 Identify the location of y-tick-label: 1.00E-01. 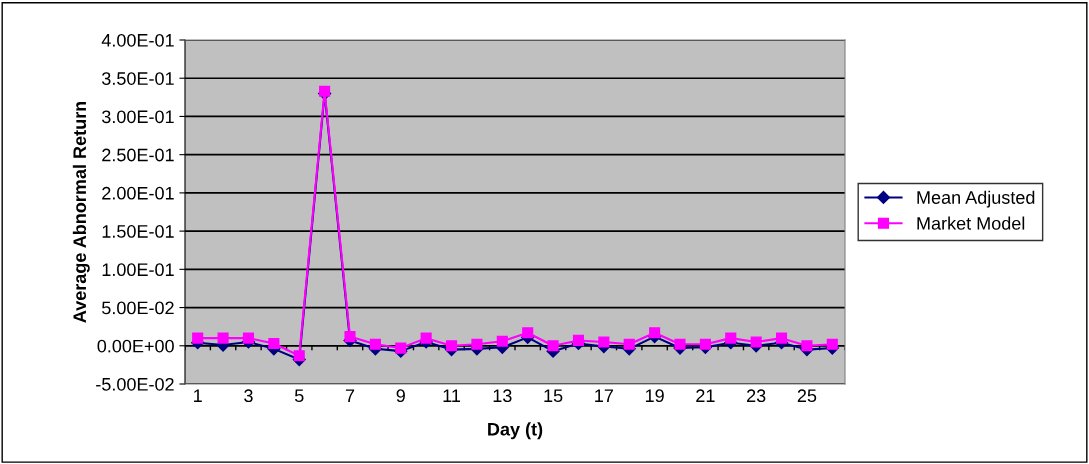
(138, 270).